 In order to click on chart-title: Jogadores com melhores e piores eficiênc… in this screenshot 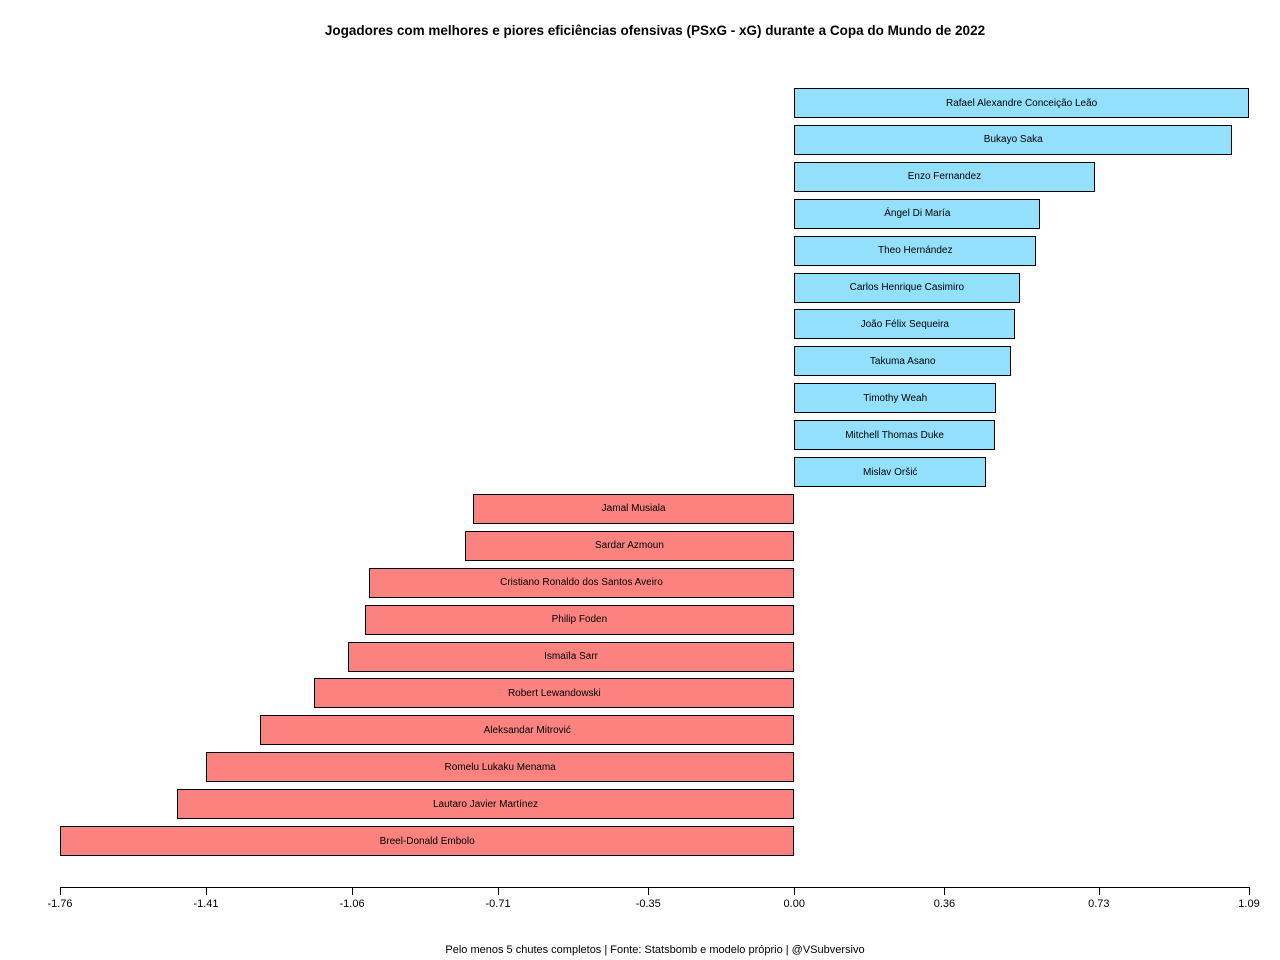, I will do `click(655, 30)`.